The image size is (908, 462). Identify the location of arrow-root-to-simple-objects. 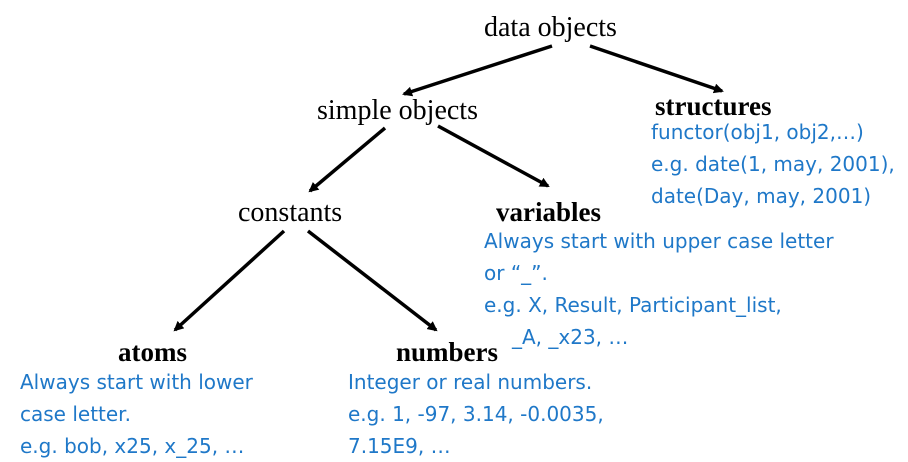
(477, 70).